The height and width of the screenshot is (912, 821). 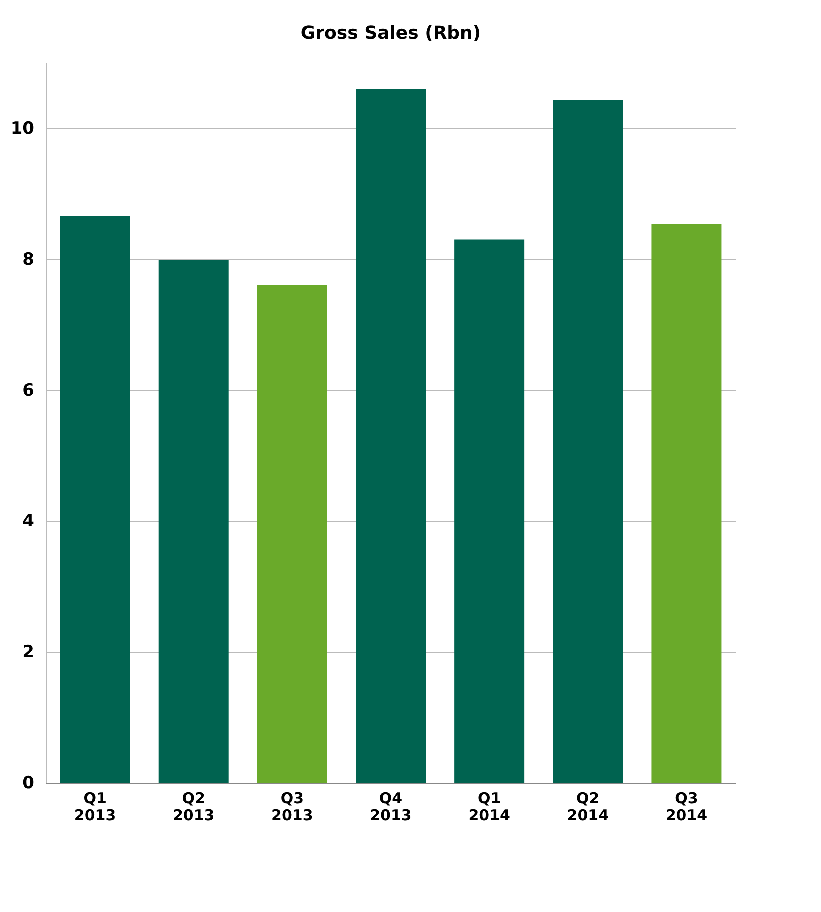 What do you see at coordinates (95, 807) in the screenshot?
I see `x-tick-label: Q1 2013` at bounding box center [95, 807].